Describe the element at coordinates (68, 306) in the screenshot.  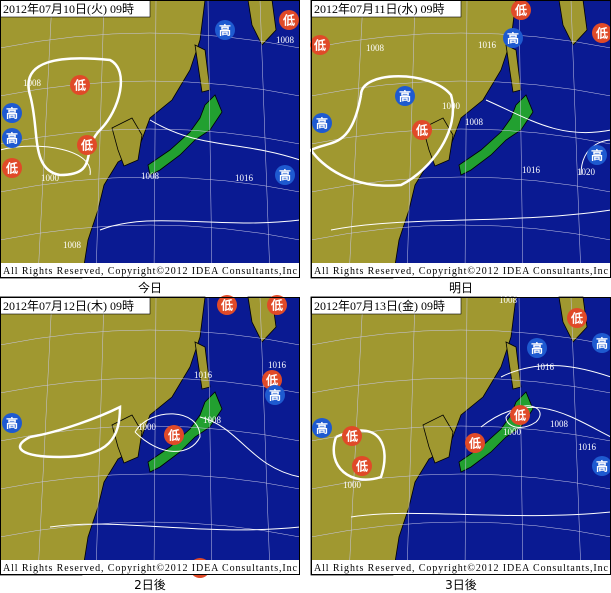
I see `date-label: 2012年07月12日(木) 09時` at that location.